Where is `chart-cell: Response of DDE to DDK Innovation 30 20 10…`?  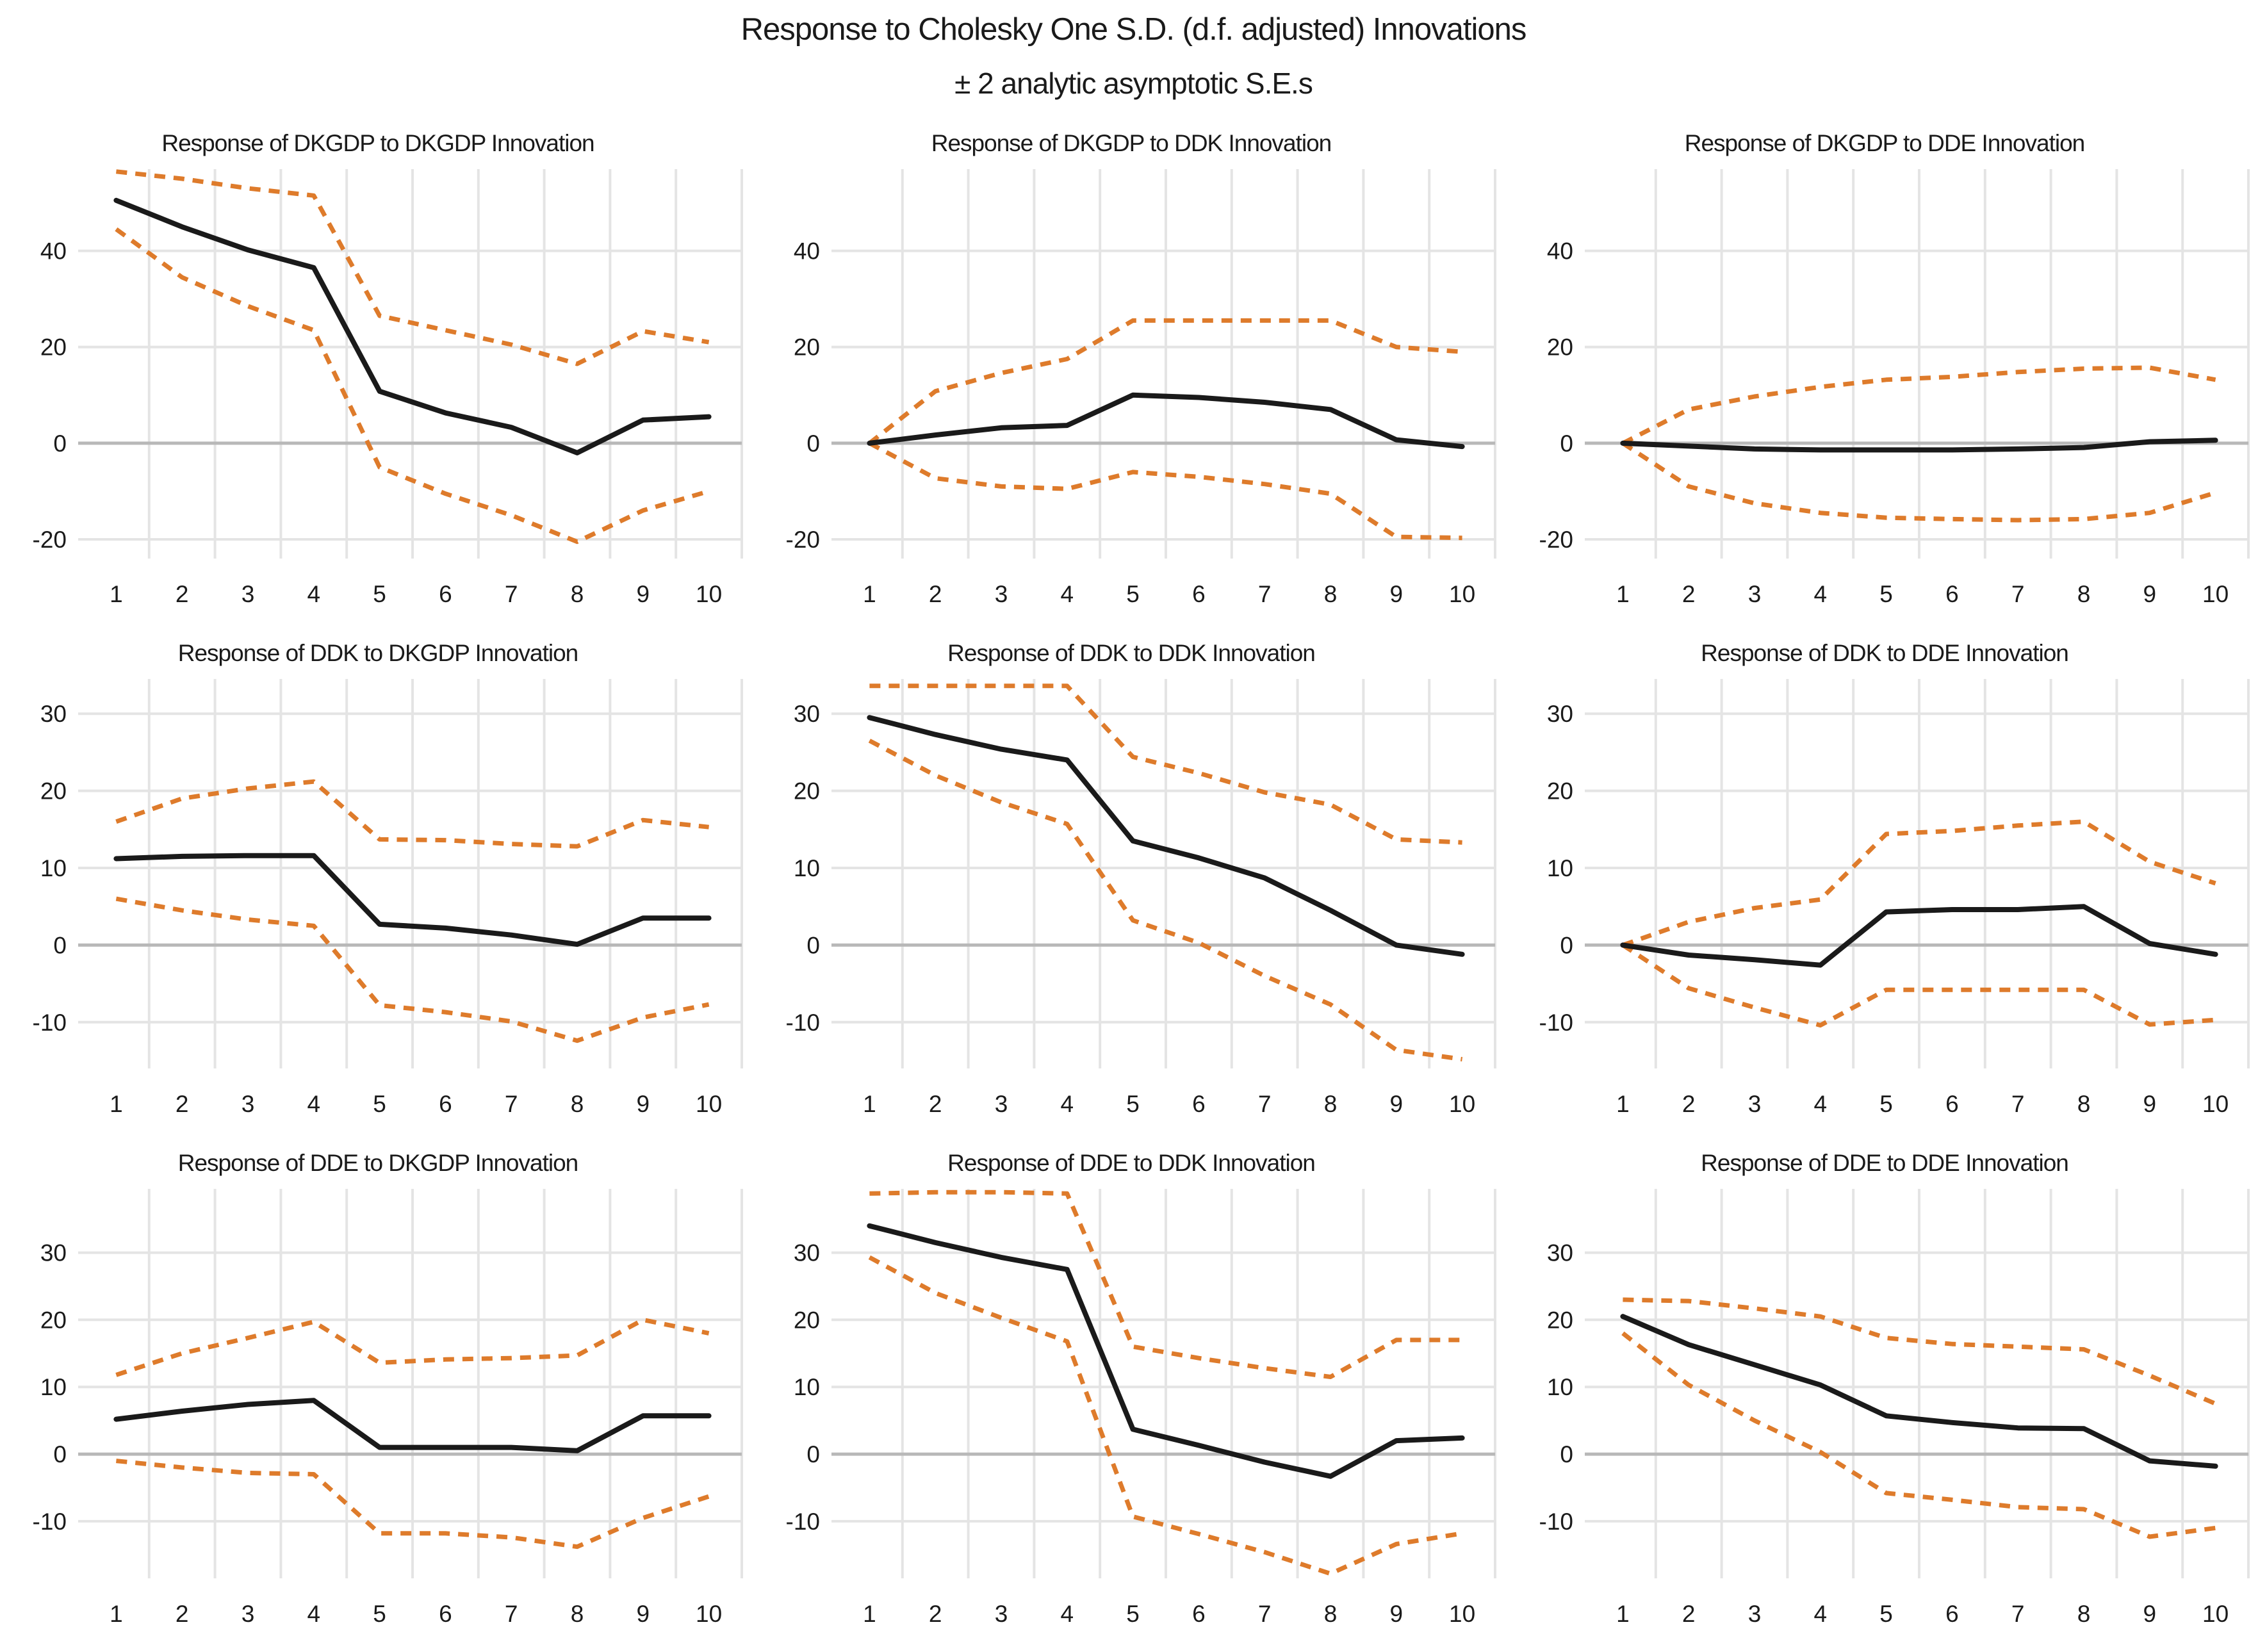
chart-cell: Response of DDE to DDK Innovation 30 20 10… is located at coordinates (1131, 1381).